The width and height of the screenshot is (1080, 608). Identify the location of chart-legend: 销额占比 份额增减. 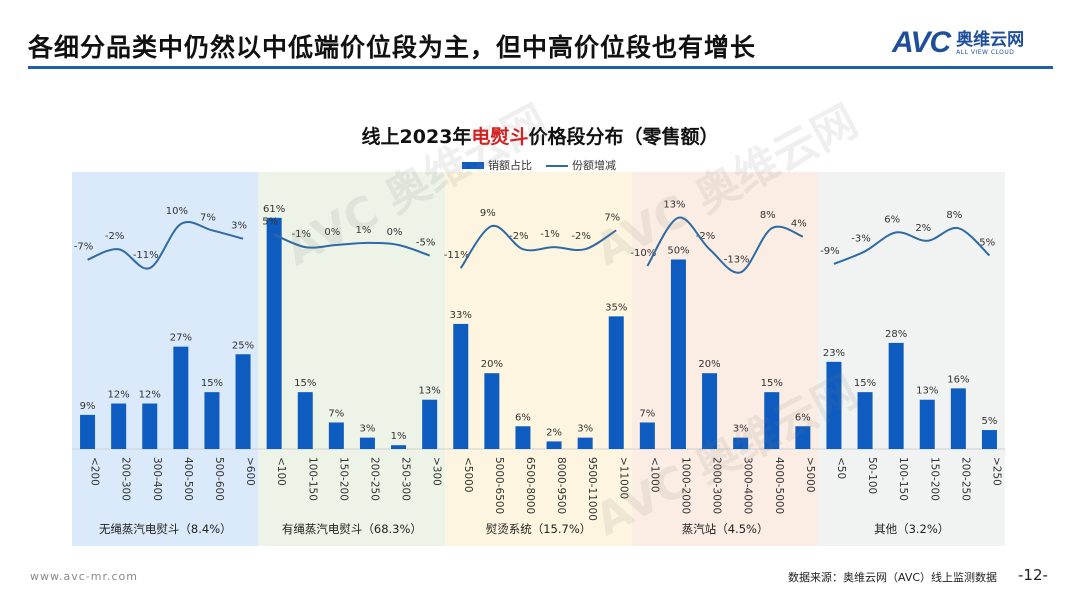
(539, 165).